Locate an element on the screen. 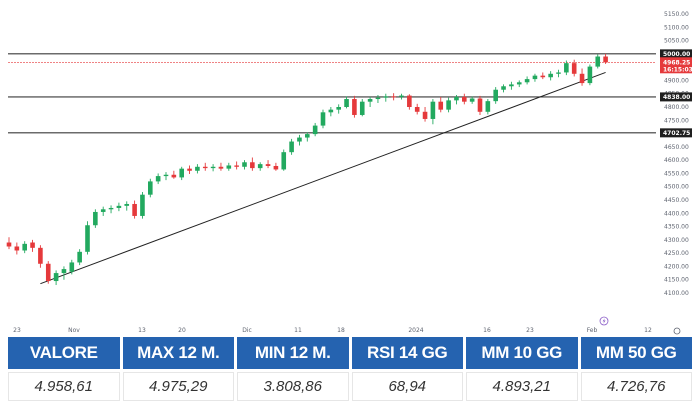 The height and width of the screenshot is (401, 700). level-tag: 4702.75 is located at coordinates (676, 133).